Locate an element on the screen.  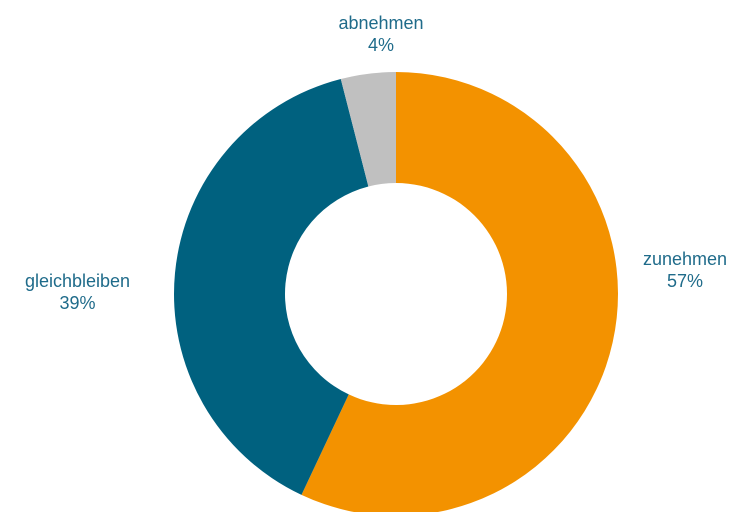
slice-label-zunehmen-value: 57% is located at coordinates (685, 281).